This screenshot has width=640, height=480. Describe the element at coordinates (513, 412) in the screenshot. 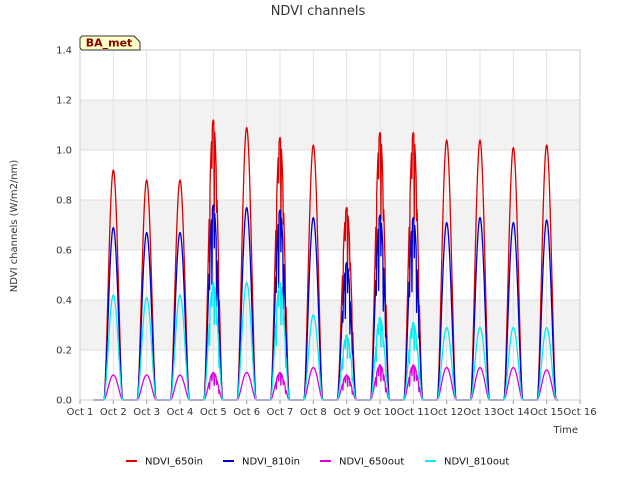

I see `x-tick-label: Oct 14` at that location.